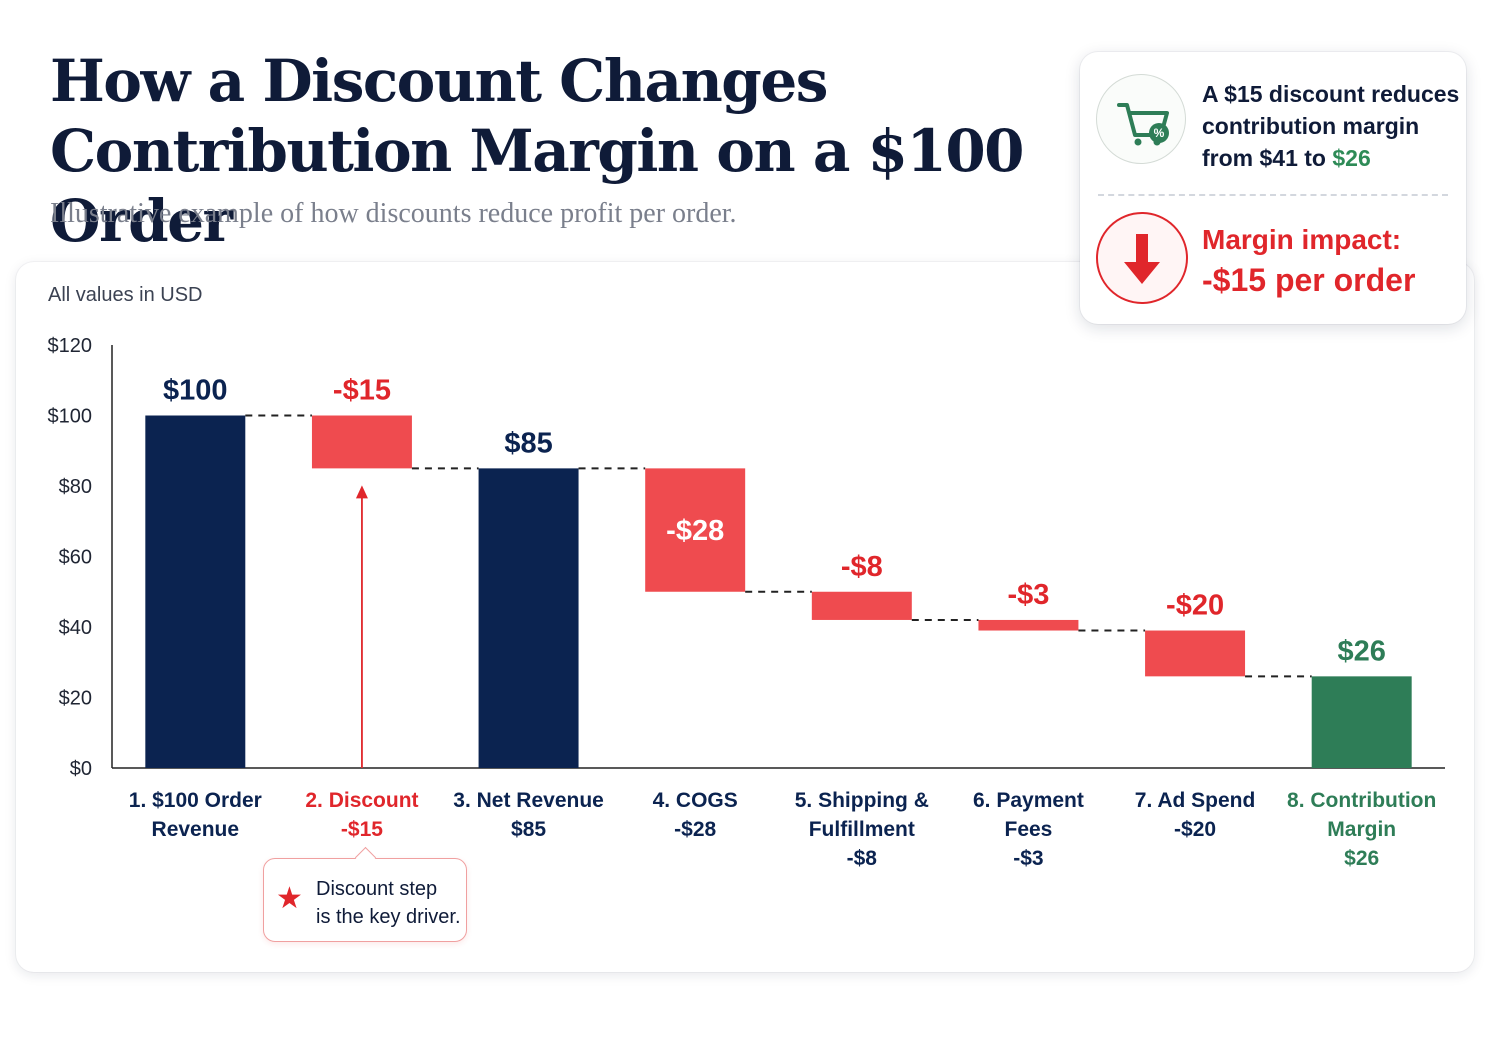  What do you see at coordinates (1351, 158) in the screenshot?
I see `callout-highlight: $26` at bounding box center [1351, 158].